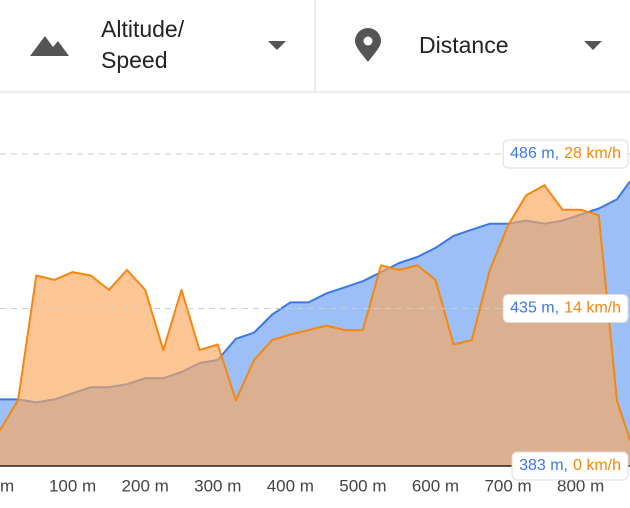 This screenshot has width=630, height=508. What do you see at coordinates (534, 153) in the screenshot?
I see `y-tick-label: 486 m,` at bounding box center [534, 153].